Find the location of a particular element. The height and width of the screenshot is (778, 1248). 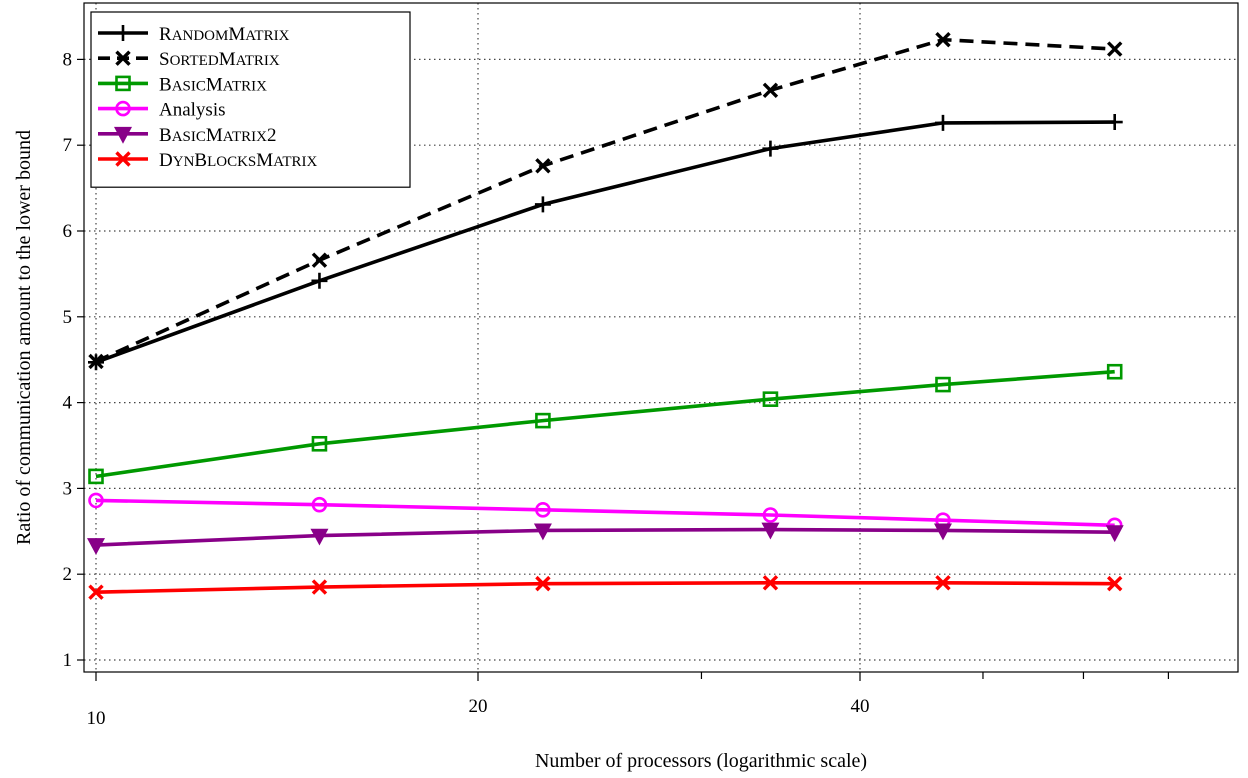

series-dynblocksmatrix is located at coordinates (605, 587).